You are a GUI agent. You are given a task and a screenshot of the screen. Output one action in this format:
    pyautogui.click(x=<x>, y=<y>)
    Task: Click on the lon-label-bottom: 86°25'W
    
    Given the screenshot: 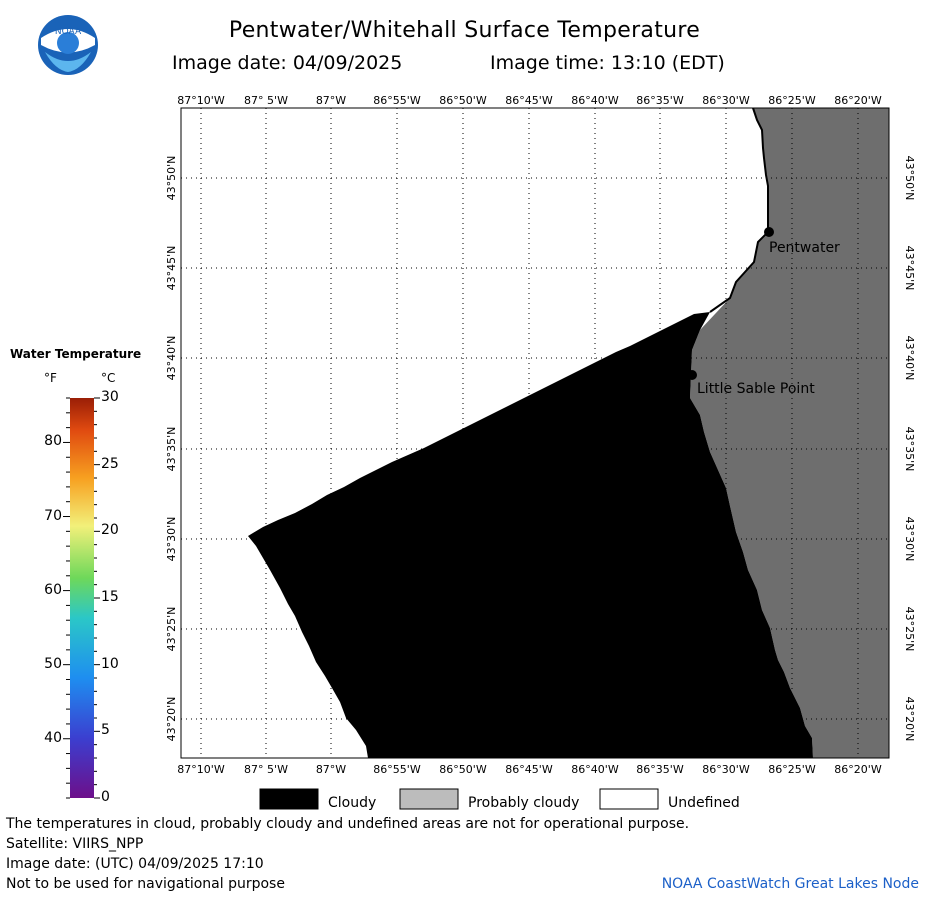 What is the action you would take?
    pyautogui.click(x=792, y=769)
    